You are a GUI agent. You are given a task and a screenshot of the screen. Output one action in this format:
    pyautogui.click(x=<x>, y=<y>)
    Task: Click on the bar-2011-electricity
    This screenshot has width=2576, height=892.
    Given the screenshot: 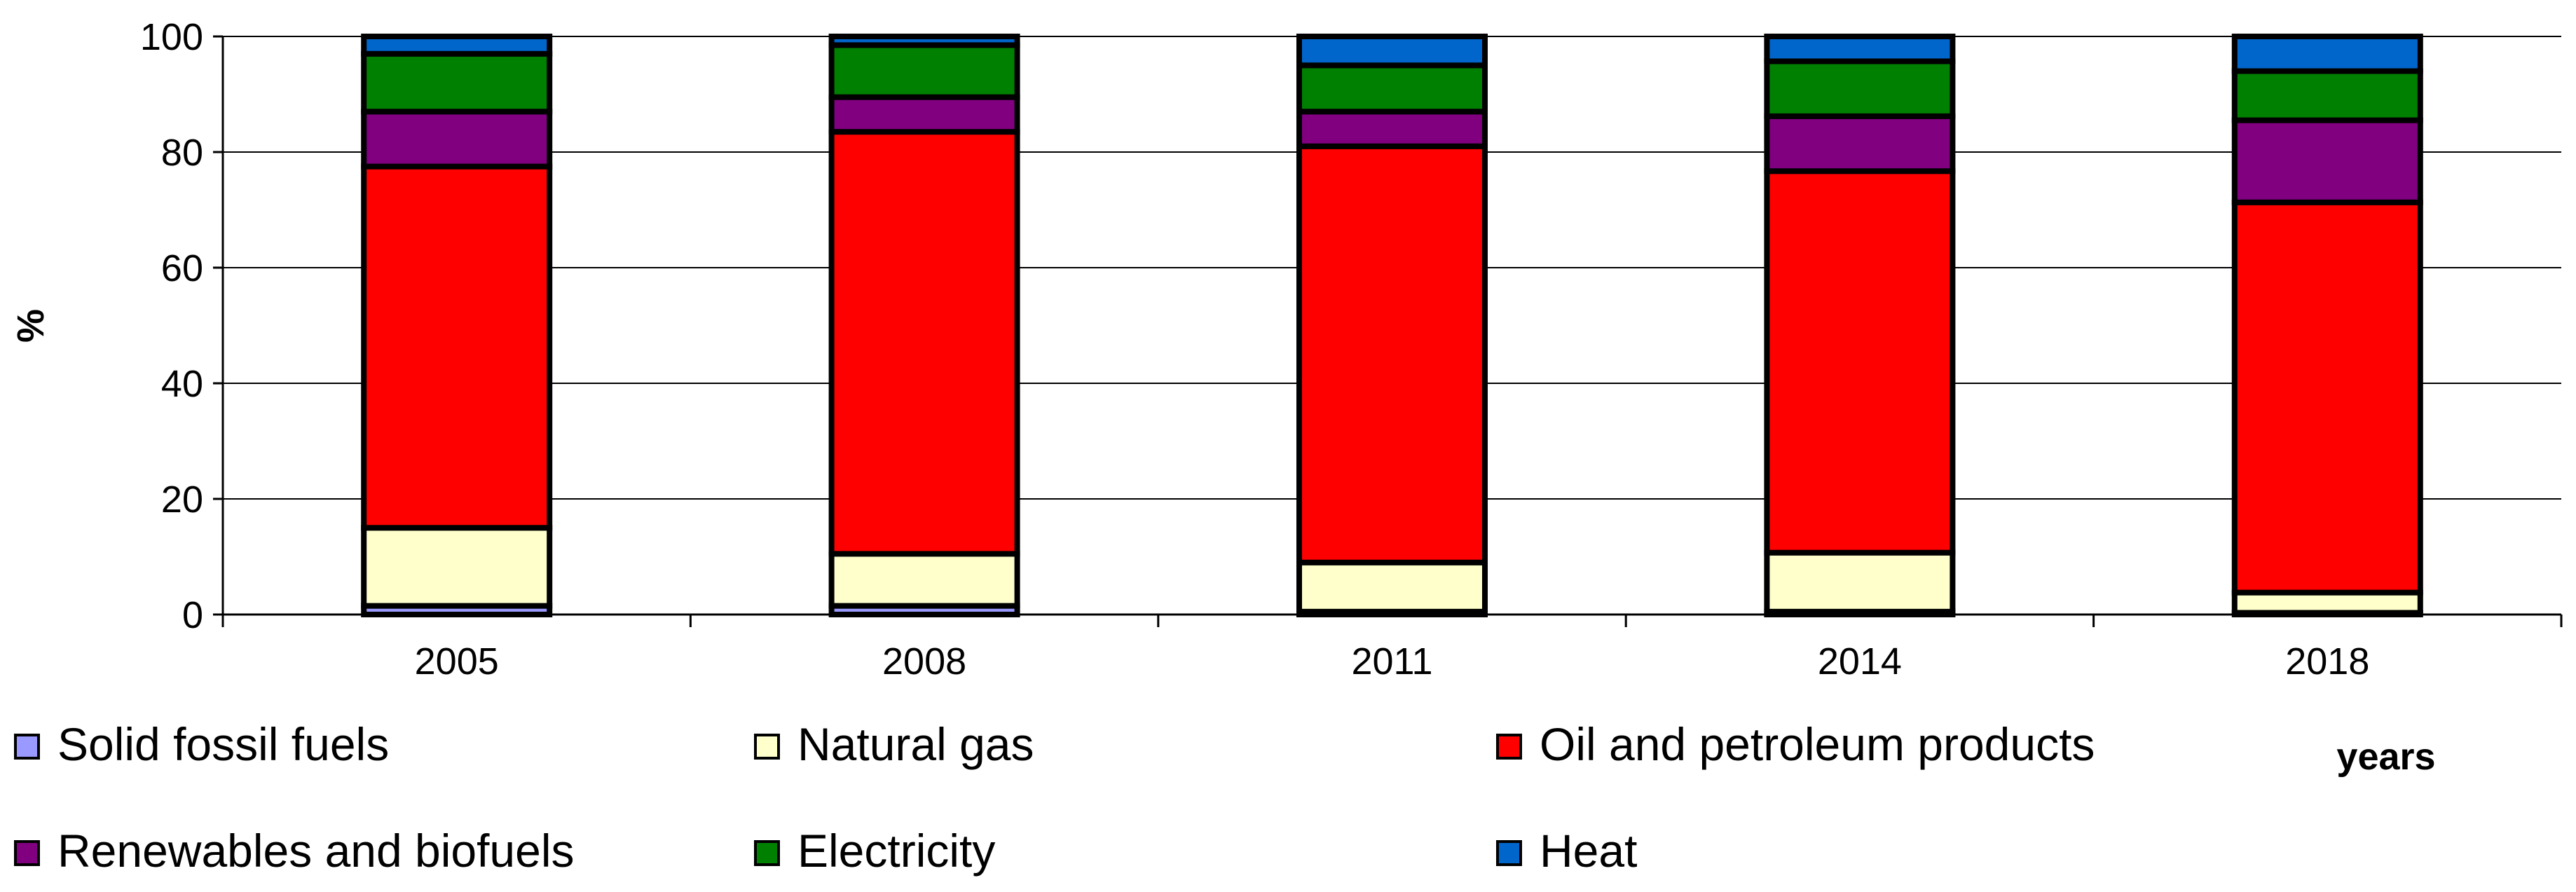 What is the action you would take?
    pyautogui.click(x=1392, y=88)
    